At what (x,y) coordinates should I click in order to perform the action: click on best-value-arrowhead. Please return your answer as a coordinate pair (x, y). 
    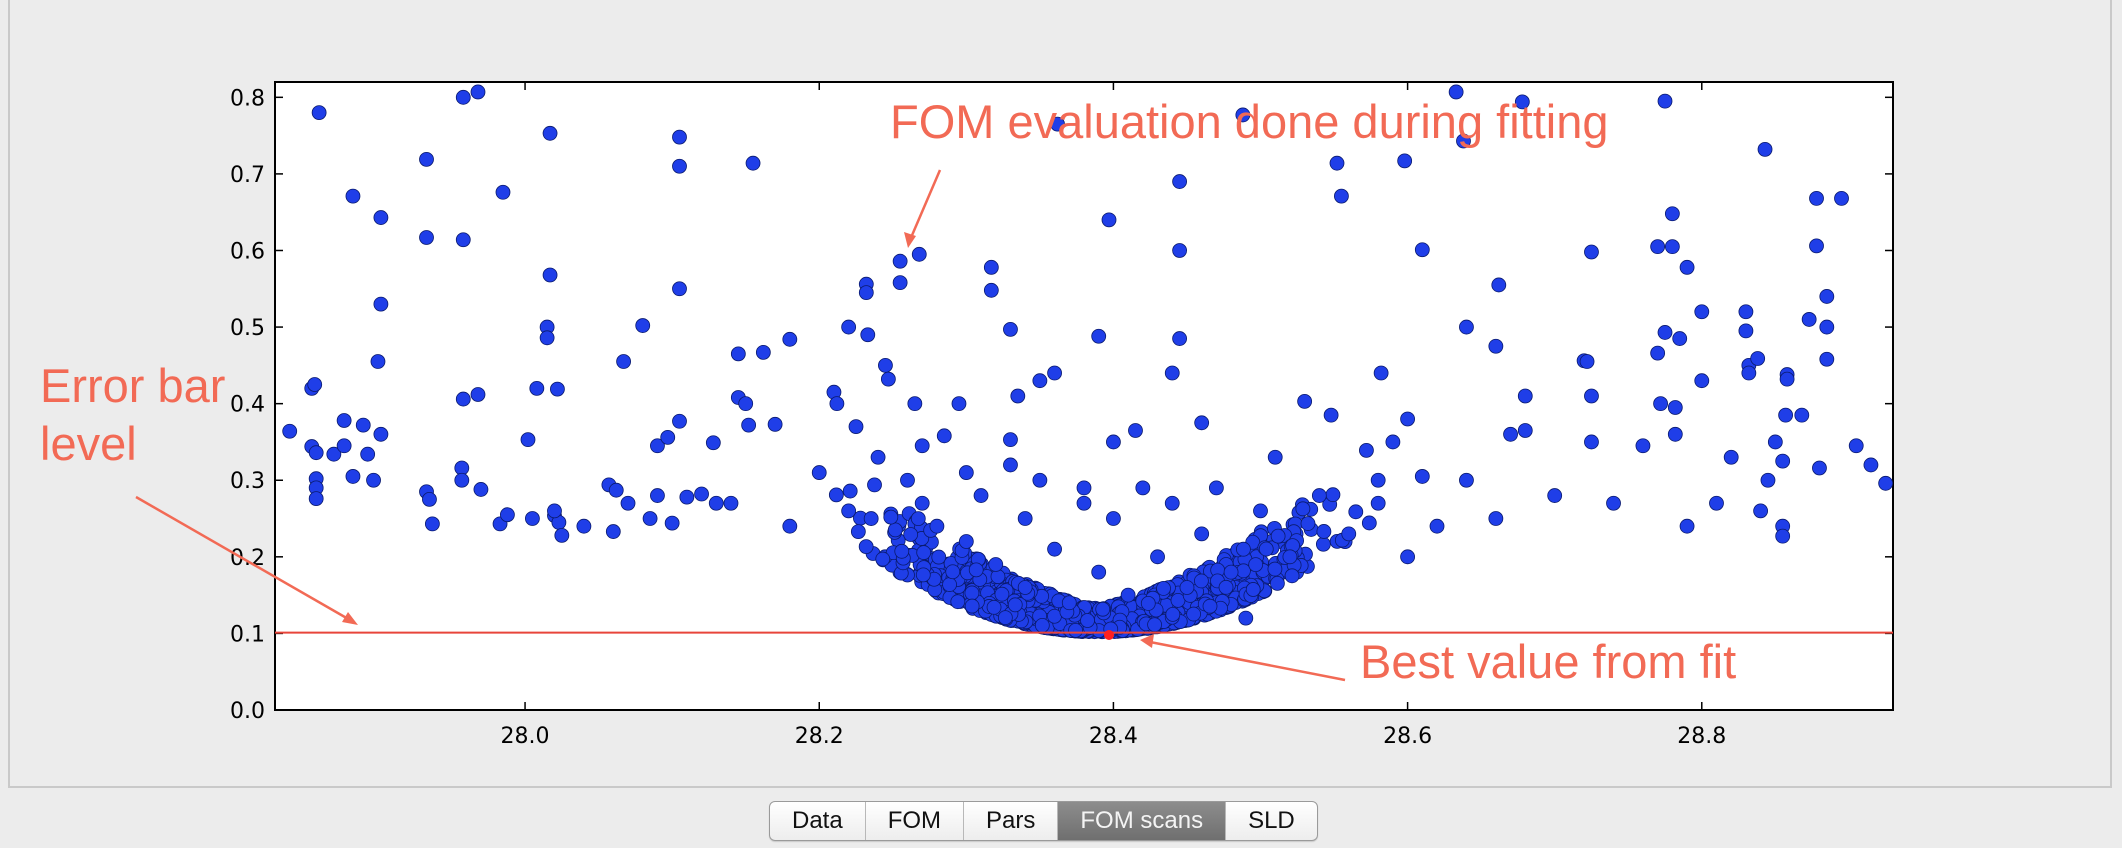
    Looking at the image, I should click on (1147, 641).